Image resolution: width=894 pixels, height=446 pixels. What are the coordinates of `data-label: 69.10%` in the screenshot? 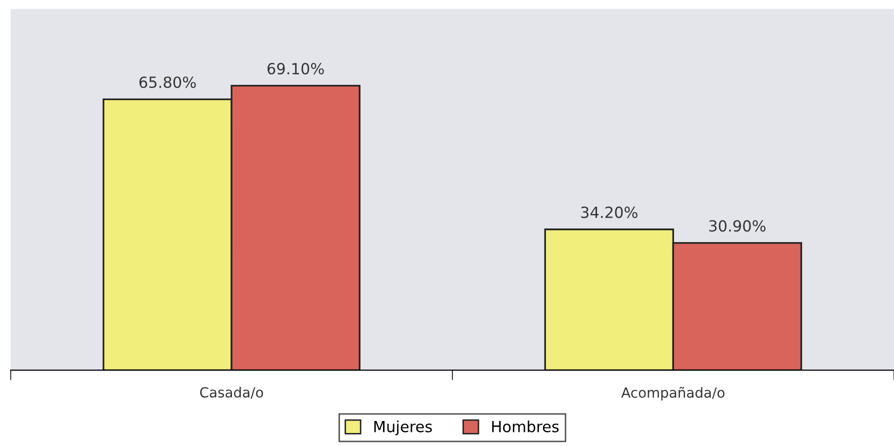 It's located at (296, 68).